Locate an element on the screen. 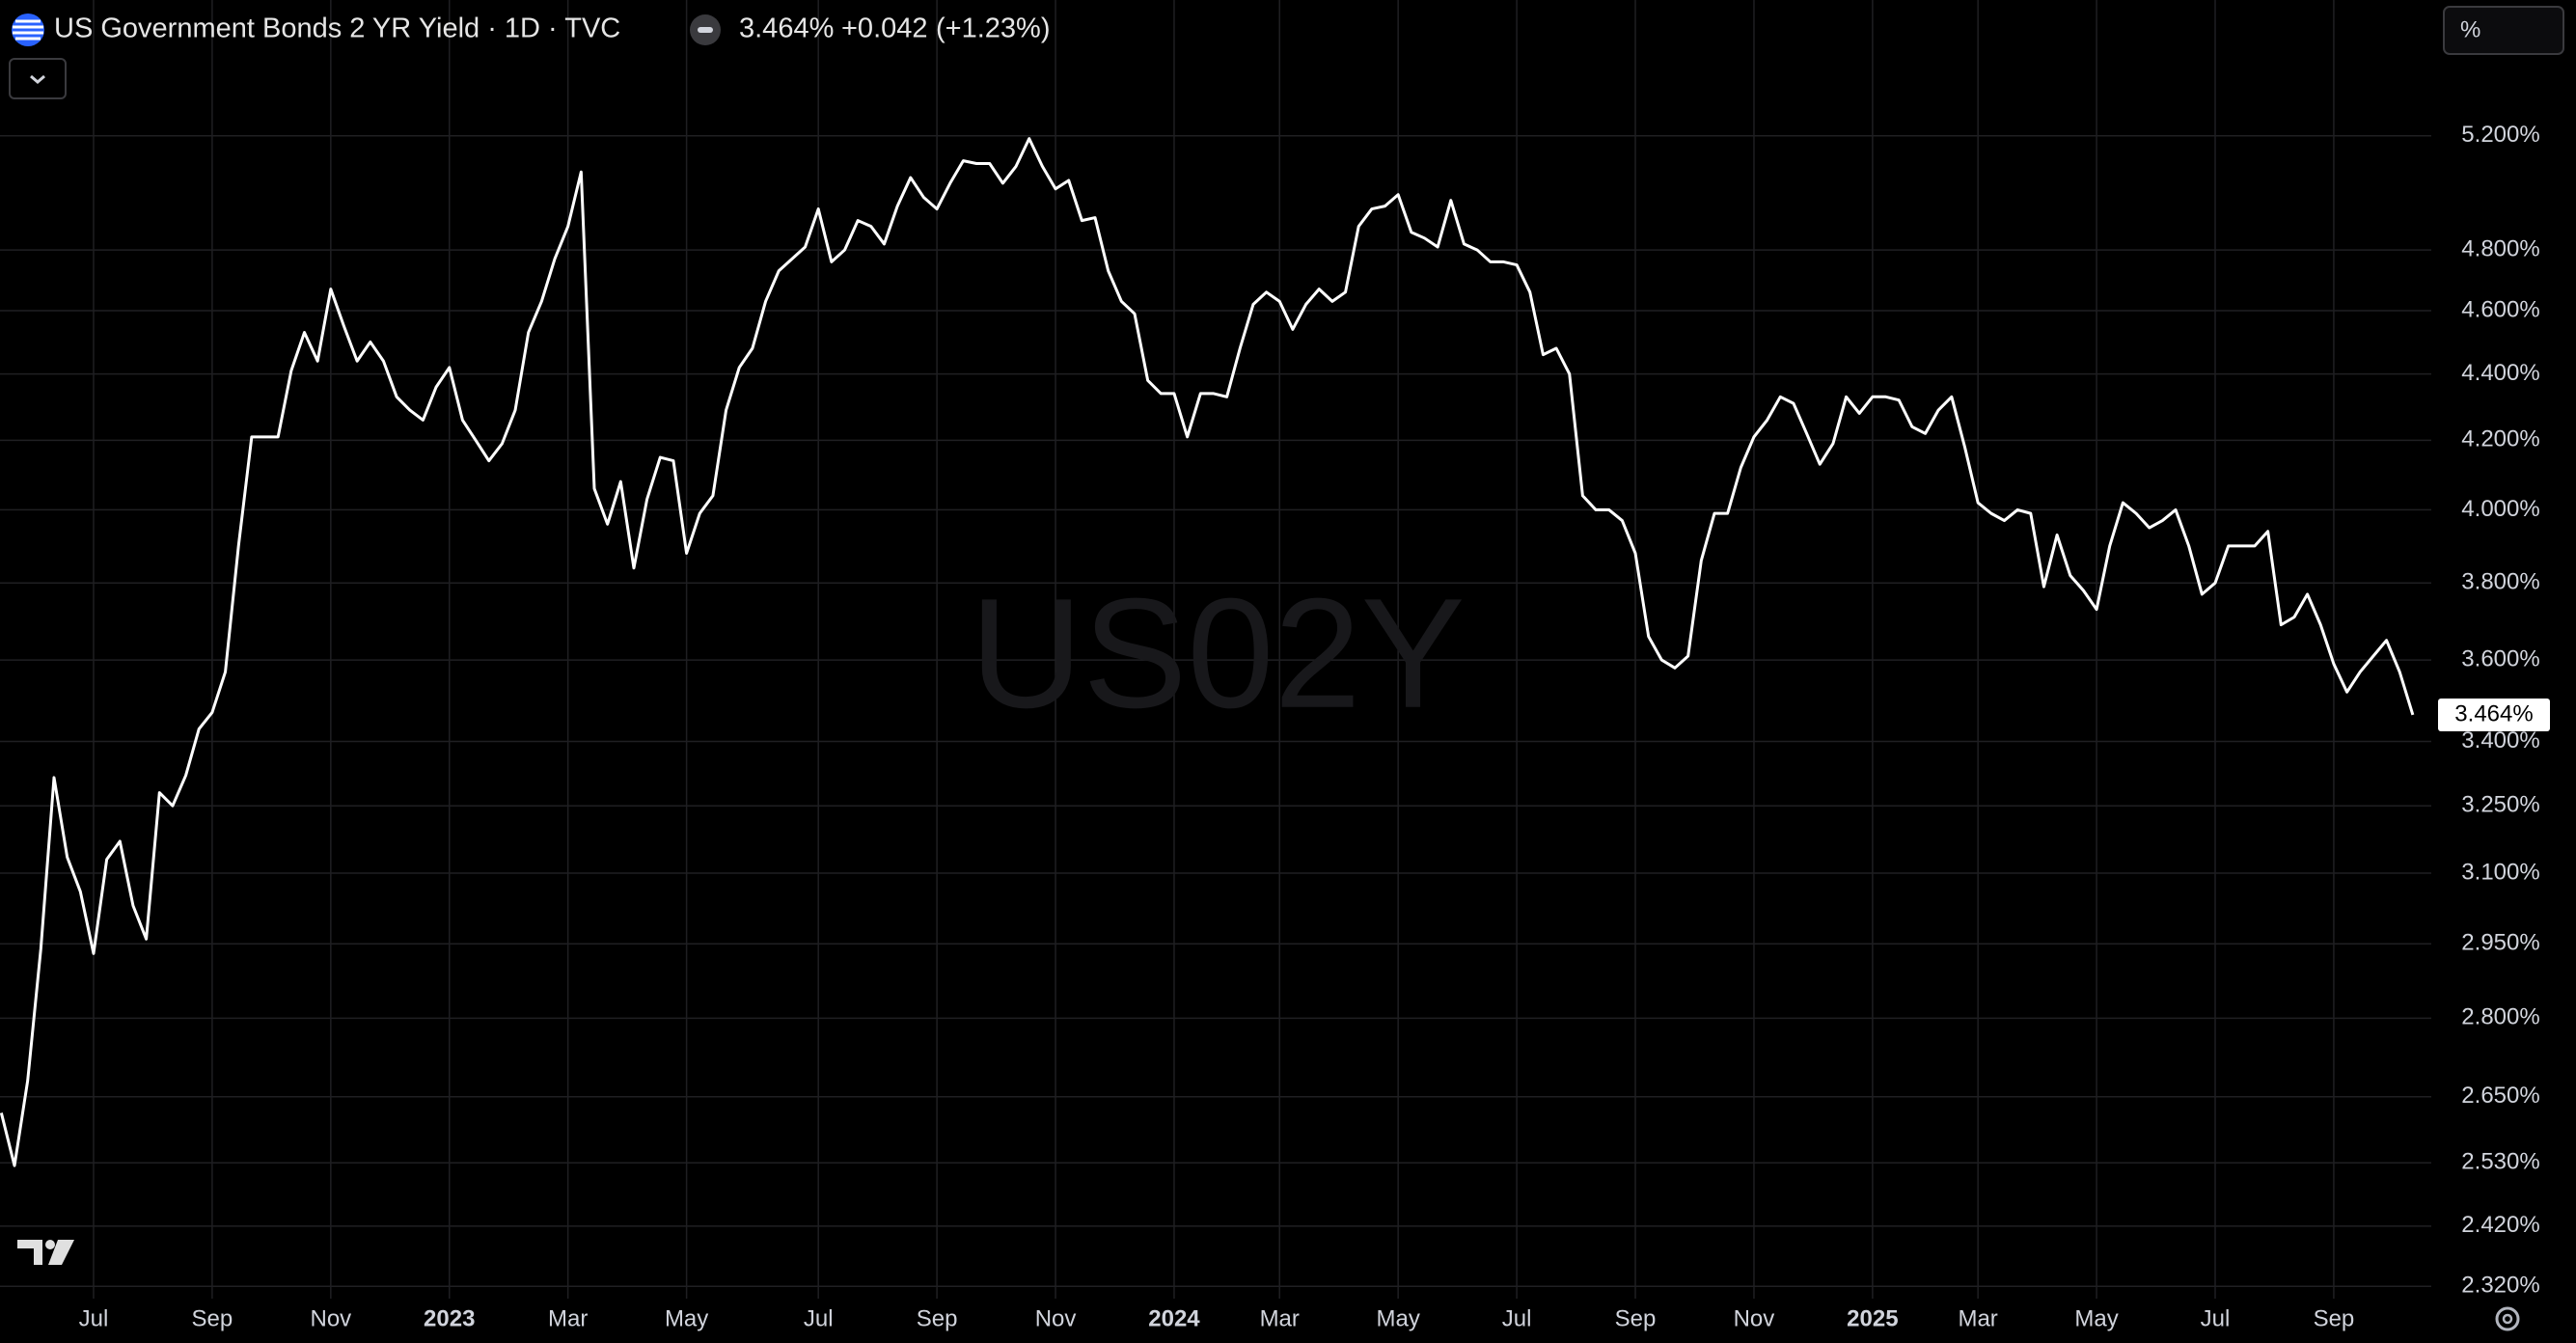 This screenshot has width=2576, height=1343. x-tick-label: 2024 is located at coordinates (1174, 1318).